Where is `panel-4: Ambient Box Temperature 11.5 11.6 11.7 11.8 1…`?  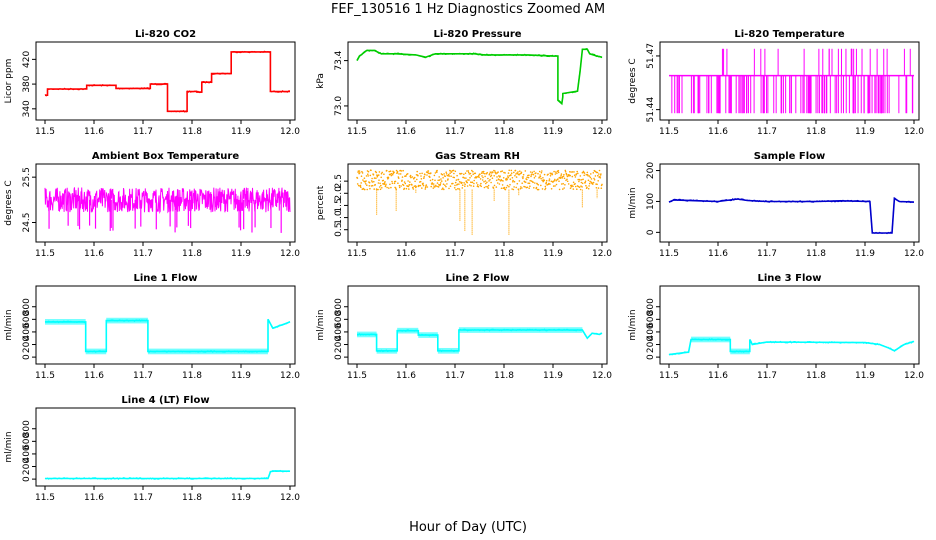 panel-4: Ambient Box Temperature 11.5 11.6 11.7 11.8 1… is located at coordinates (152, 205).